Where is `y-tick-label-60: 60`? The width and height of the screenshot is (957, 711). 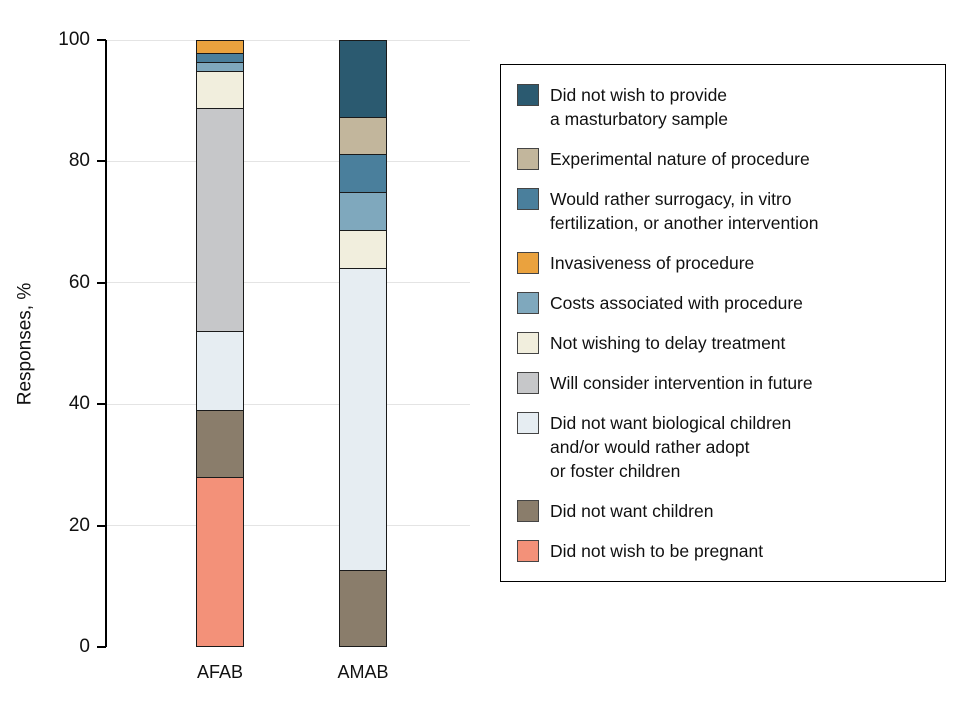 y-tick-label-60: 60 is located at coordinates (79, 282).